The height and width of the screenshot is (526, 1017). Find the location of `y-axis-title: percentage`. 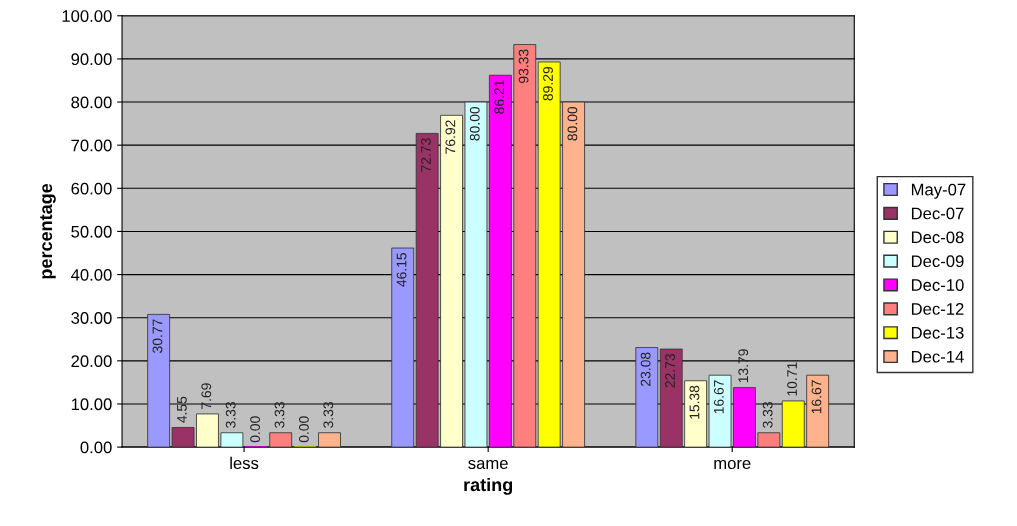

y-axis-title: percentage is located at coordinates (48, 231).